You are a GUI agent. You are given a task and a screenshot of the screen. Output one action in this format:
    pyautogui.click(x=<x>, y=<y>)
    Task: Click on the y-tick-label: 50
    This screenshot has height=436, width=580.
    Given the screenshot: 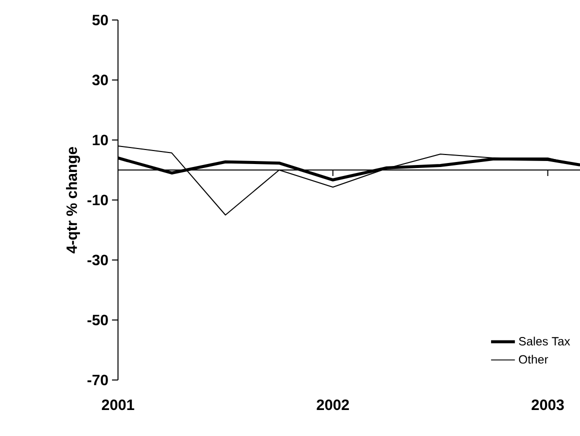 What is the action you would take?
    pyautogui.click(x=100, y=20)
    